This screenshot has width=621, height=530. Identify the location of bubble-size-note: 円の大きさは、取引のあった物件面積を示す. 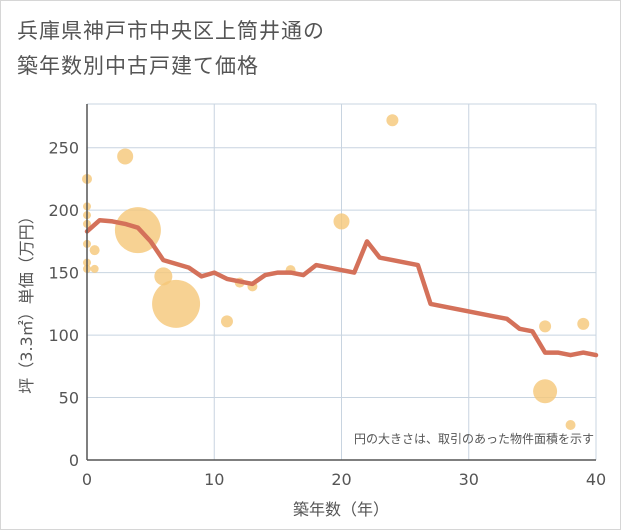
(474, 438).